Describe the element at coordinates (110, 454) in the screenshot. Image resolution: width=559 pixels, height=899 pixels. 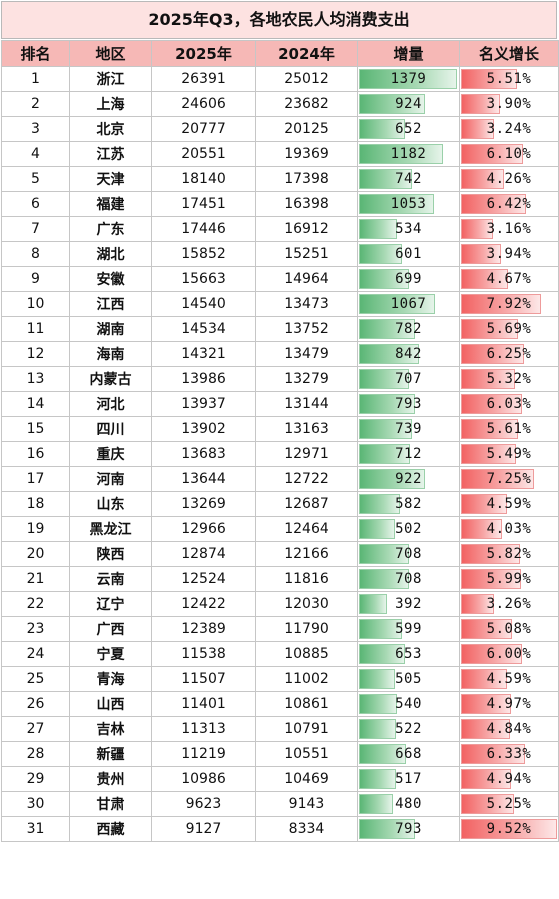
I see `region-cell: 重庆` at that location.